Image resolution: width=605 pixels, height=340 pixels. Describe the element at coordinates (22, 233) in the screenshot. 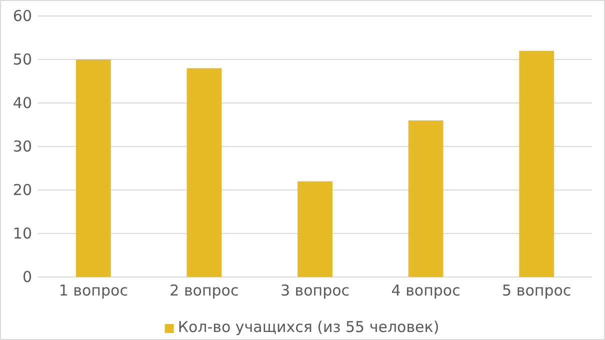

I see `y-tick-label: 10` at that location.